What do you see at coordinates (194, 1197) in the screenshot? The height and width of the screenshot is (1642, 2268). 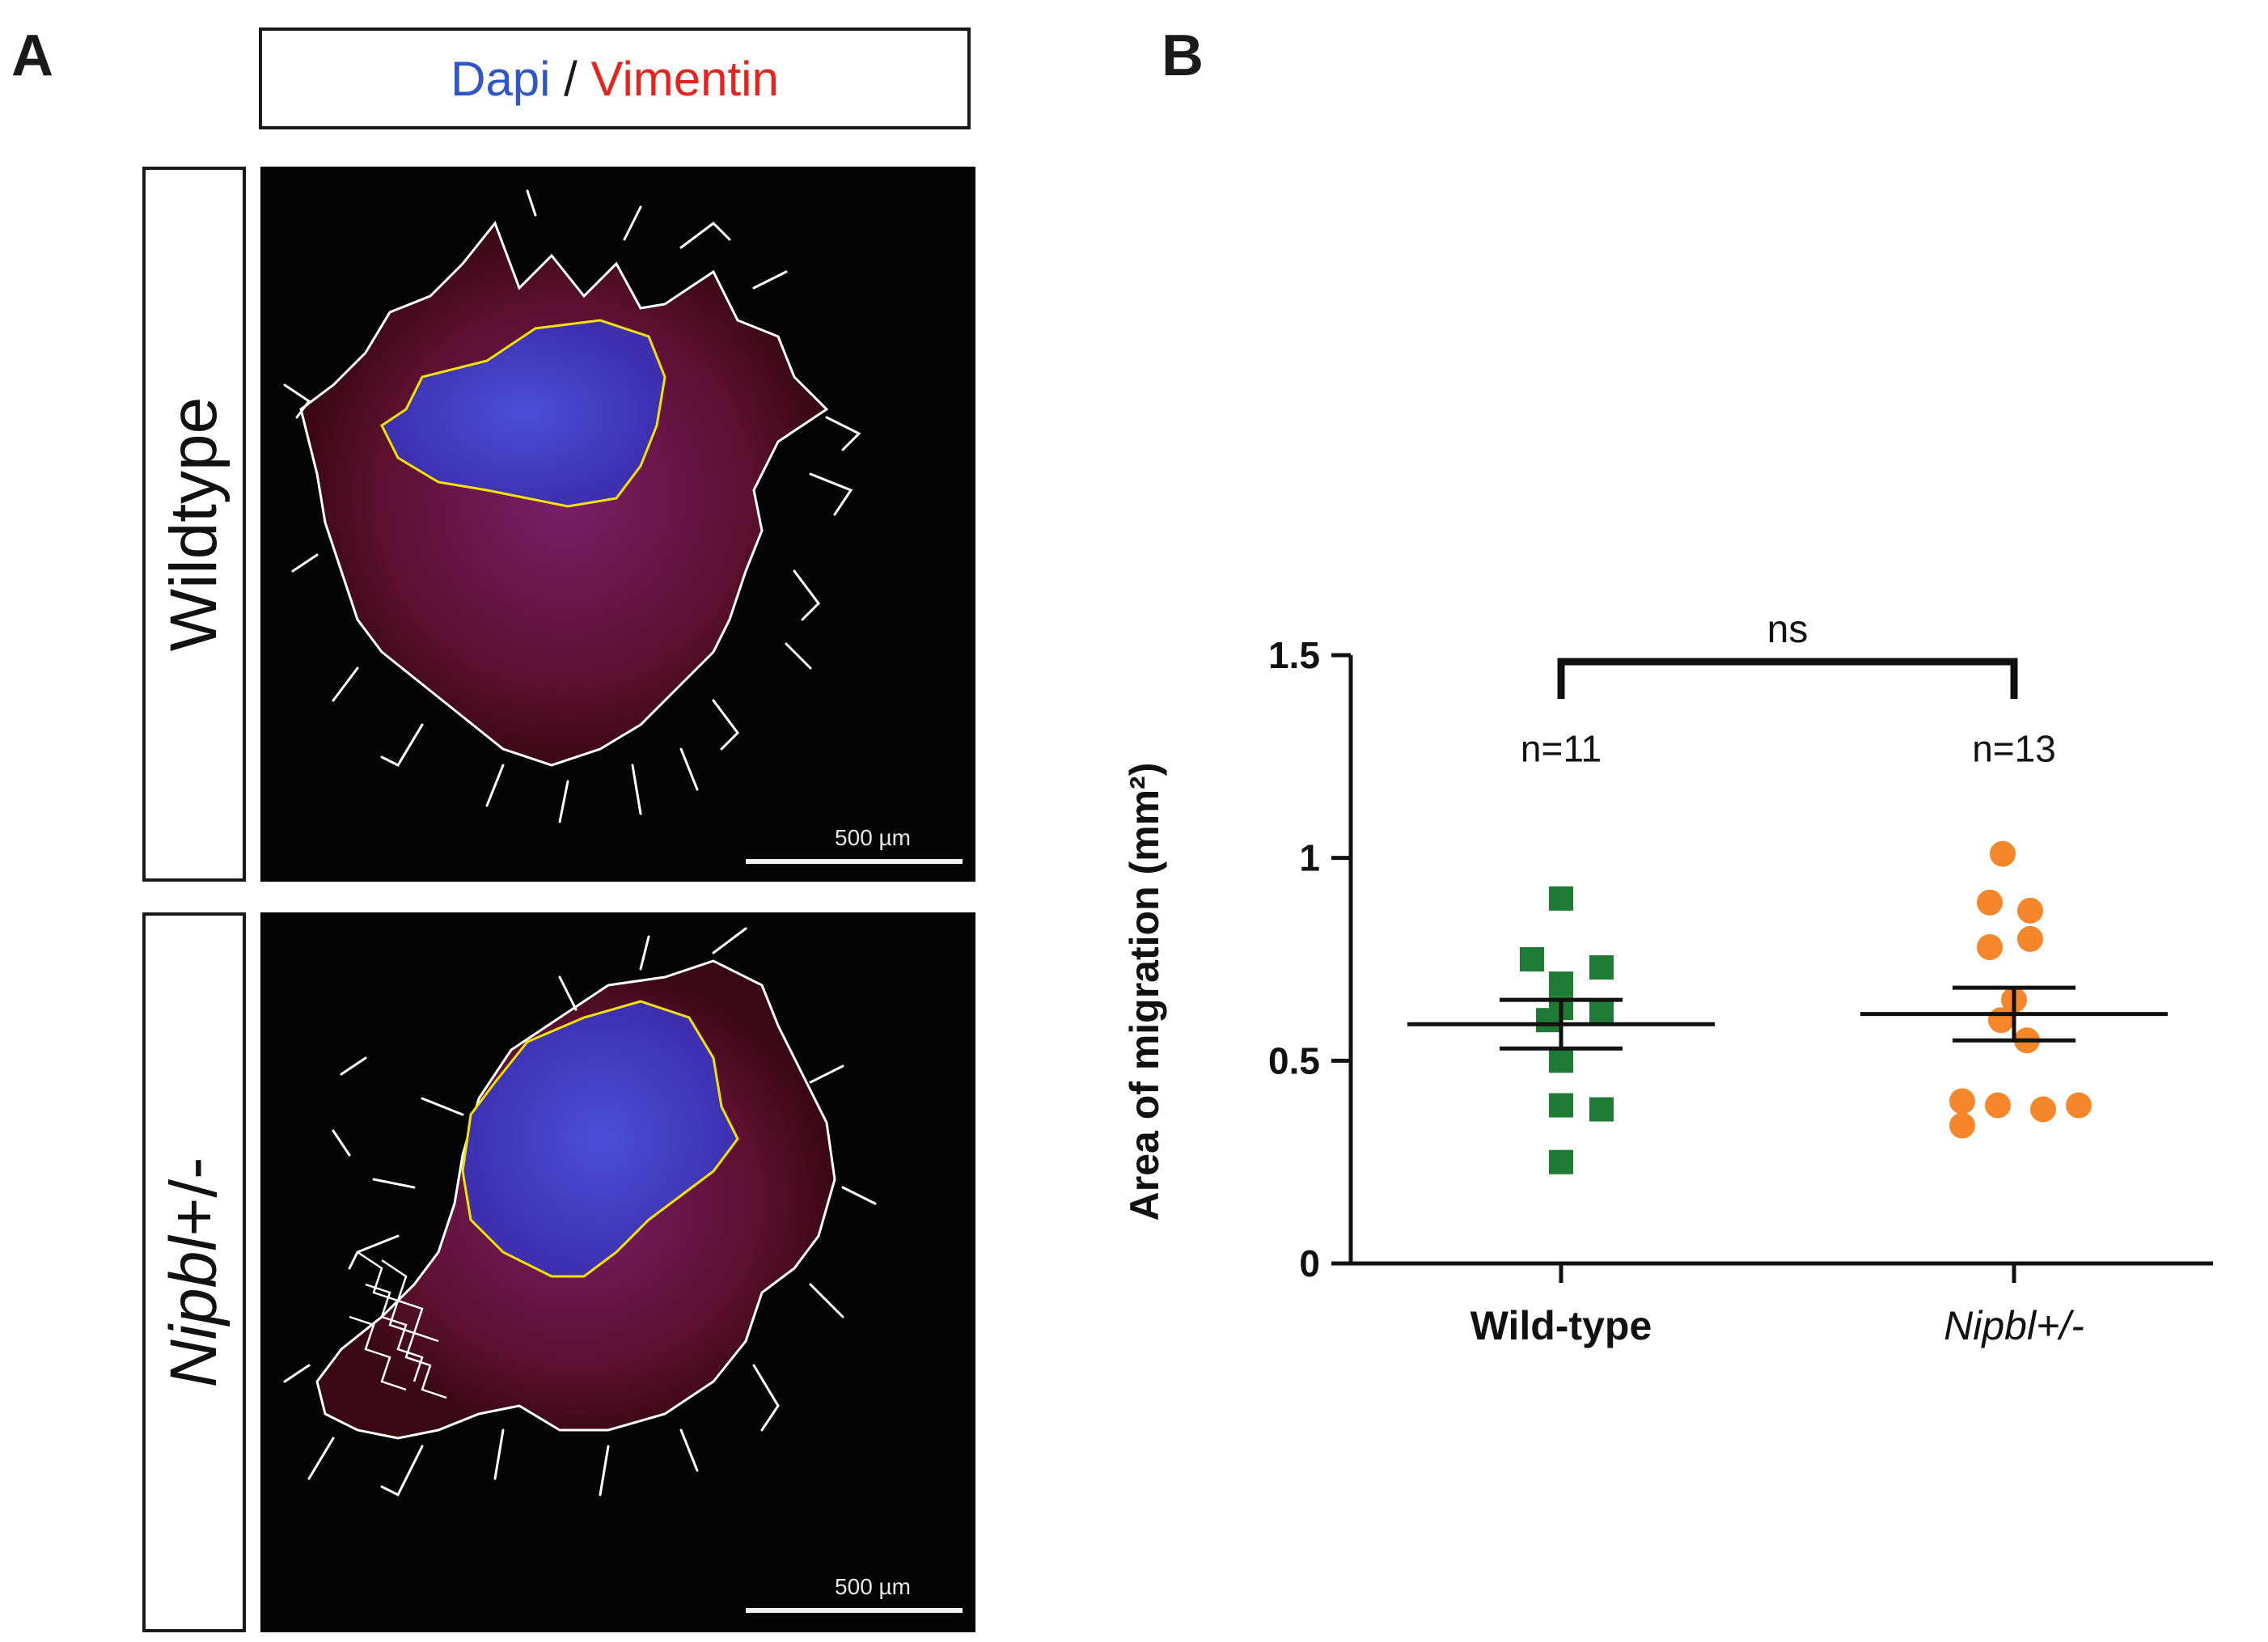 I see `row-label-nipbl-genotype: +/-` at bounding box center [194, 1197].